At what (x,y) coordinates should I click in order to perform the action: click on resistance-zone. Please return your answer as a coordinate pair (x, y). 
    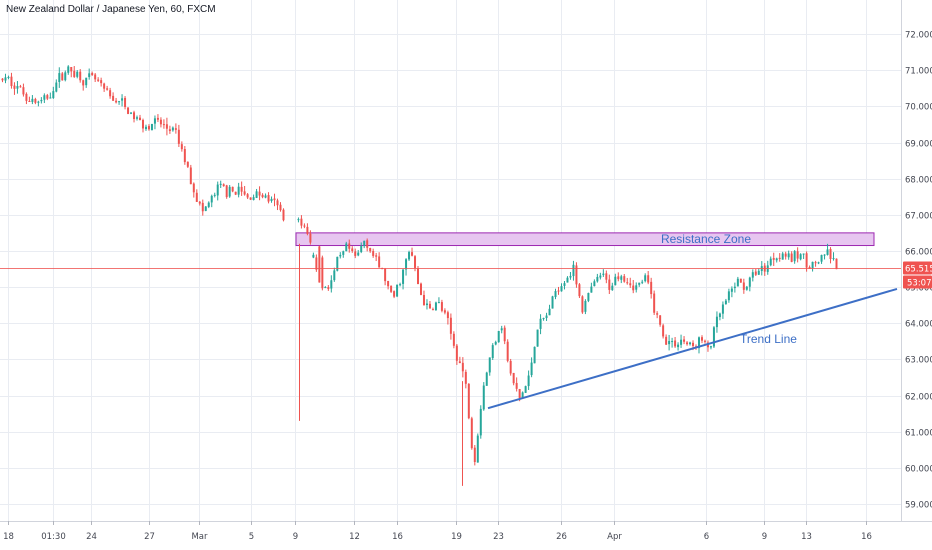
    Looking at the image, I should click on (585, 239).